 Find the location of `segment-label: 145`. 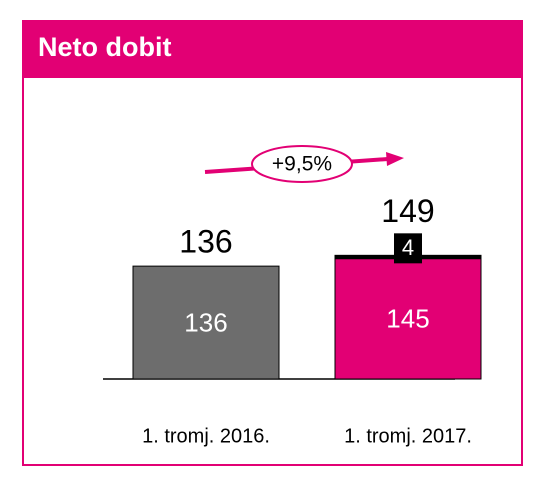

segment-label: 145 is located at coordinates (407, 319).